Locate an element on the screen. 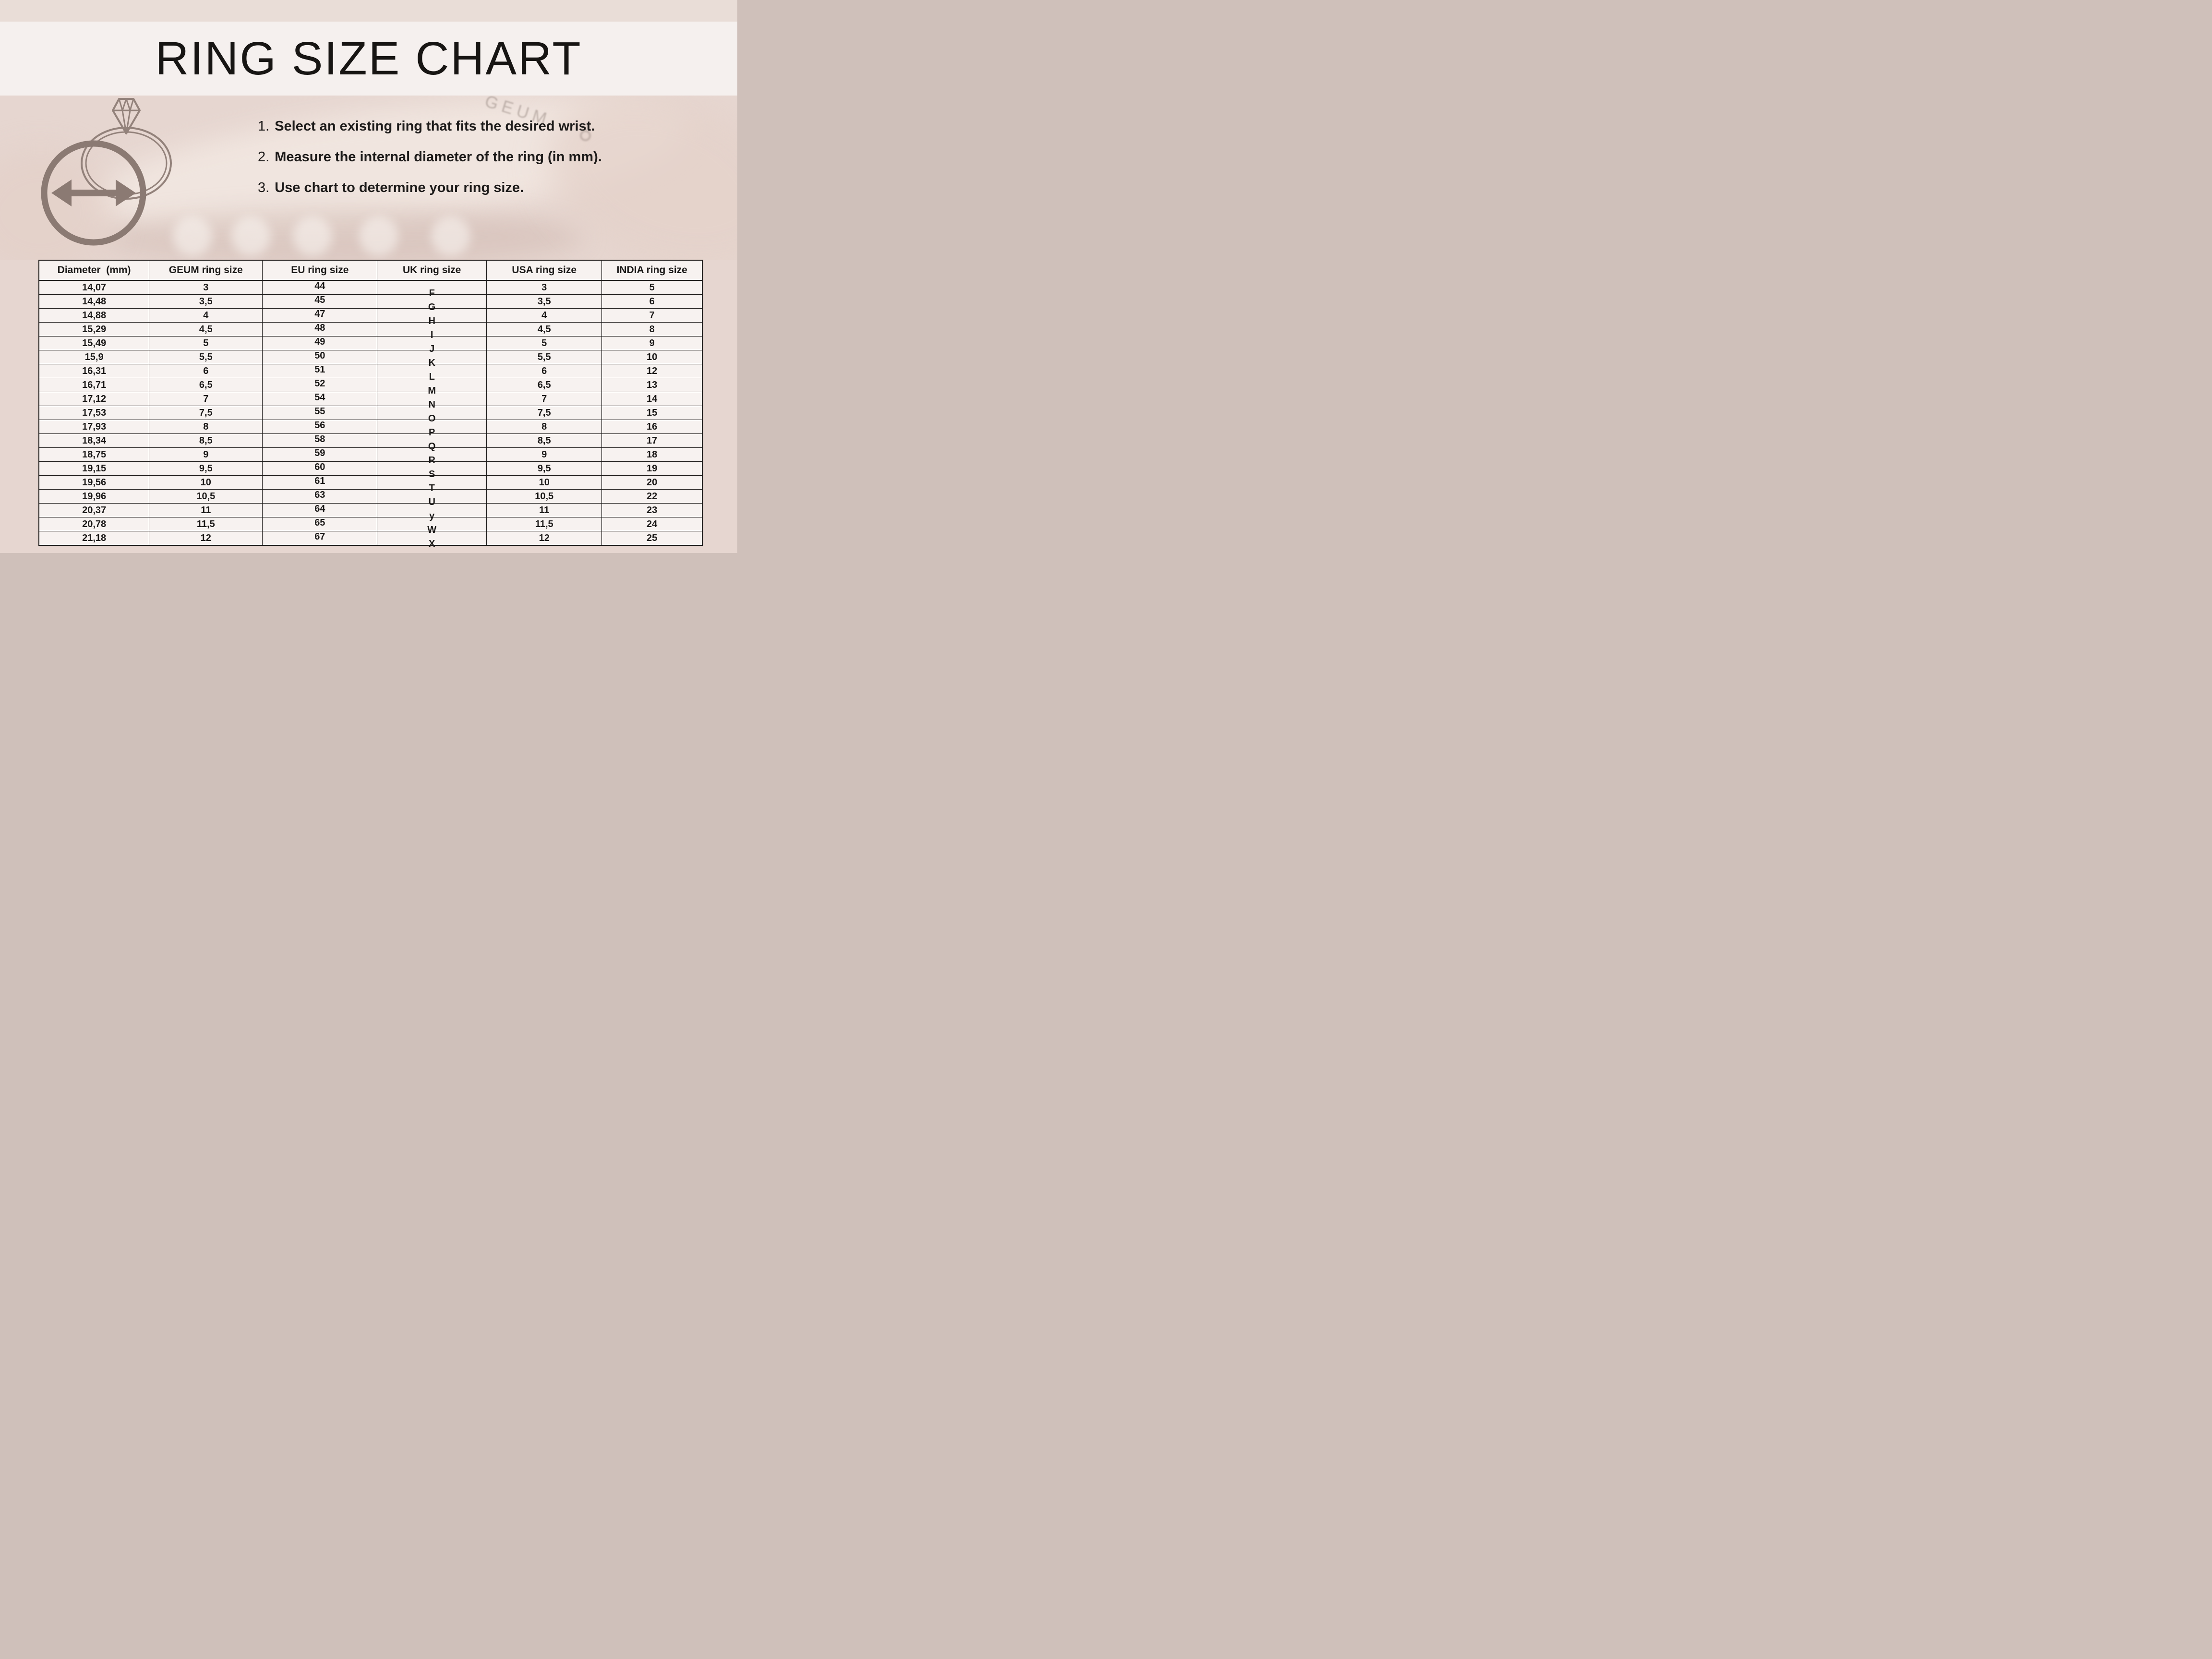  cell: 8,5 is located at coordinates (544, 441).